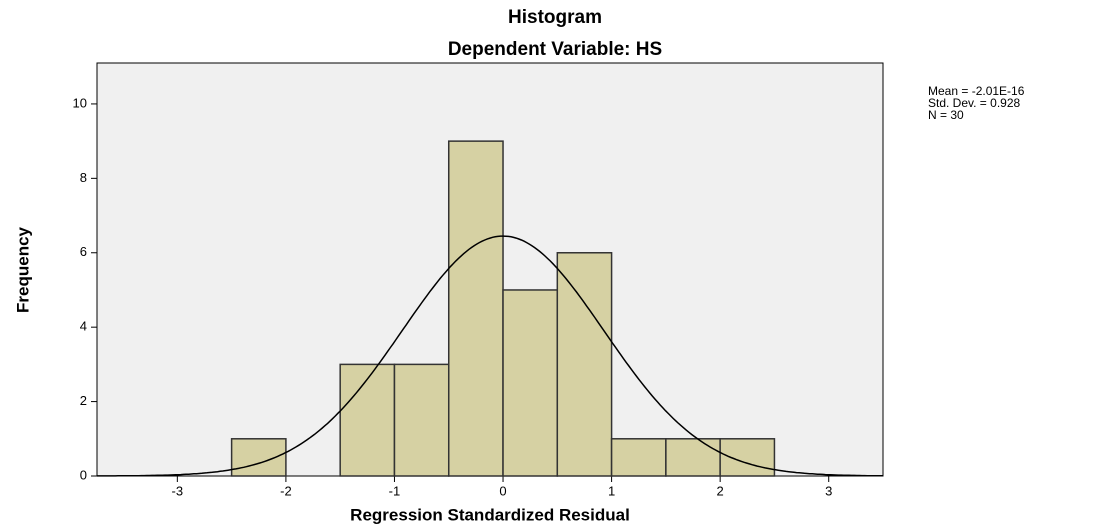  I want to click on x-tick-label: -2, so click(286, 490).